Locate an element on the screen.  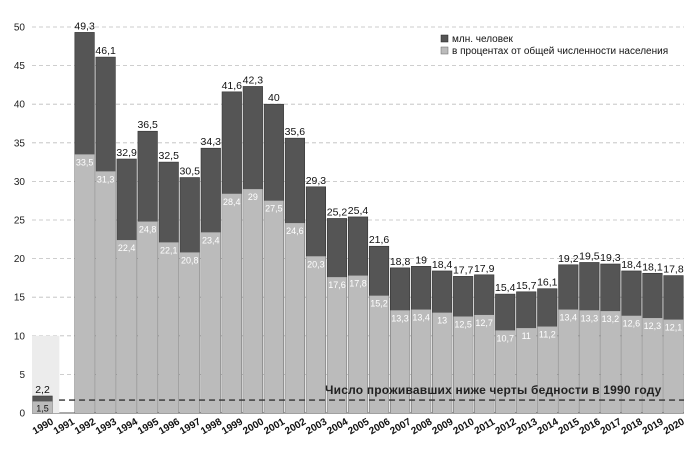
value-label-millions-2015: 19,2 is located at coordinates (568, 259).